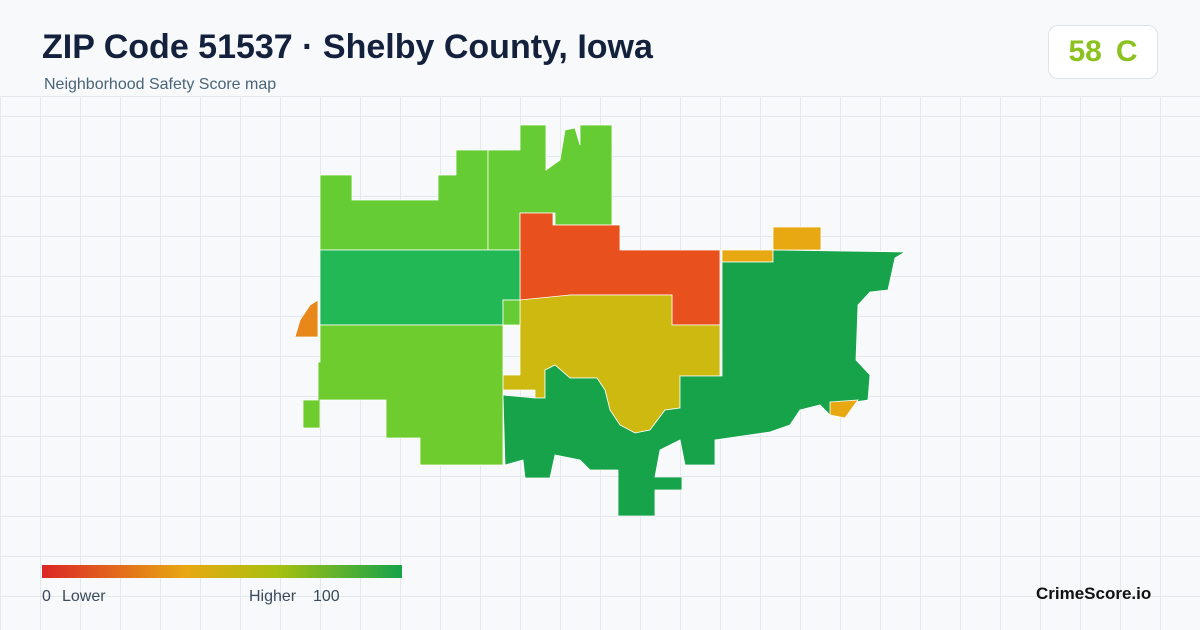 This screenshot has height=630, width=1200. What do you see at coordinates (273, 596) in the screenshot?
I see `legend-max-label: Higher` at bounding box center [273, 596].